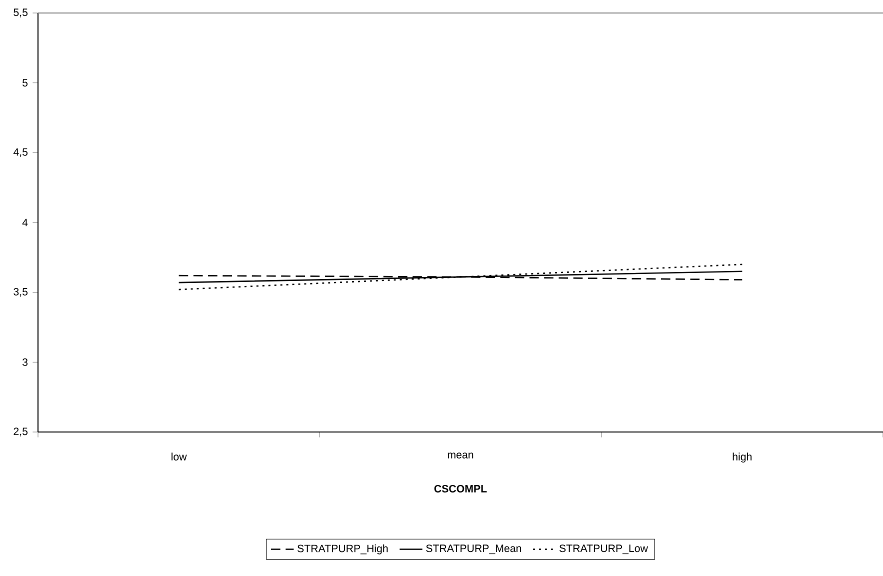 The image size is (883, 576). What do you see at coordinates (343, 549) in the screenshot?
I see `legend-label: STRATPURP_High` at bounding box center [343, 549].